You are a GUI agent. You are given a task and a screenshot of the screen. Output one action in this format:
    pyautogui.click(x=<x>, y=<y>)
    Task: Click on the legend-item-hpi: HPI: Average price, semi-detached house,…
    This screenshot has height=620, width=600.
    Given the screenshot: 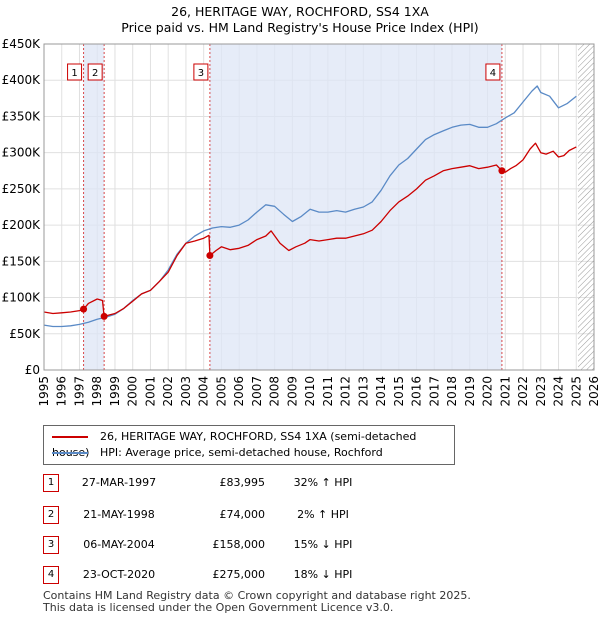 What is the action you would take?
    pyautogui.click(x=217, y=453)
    